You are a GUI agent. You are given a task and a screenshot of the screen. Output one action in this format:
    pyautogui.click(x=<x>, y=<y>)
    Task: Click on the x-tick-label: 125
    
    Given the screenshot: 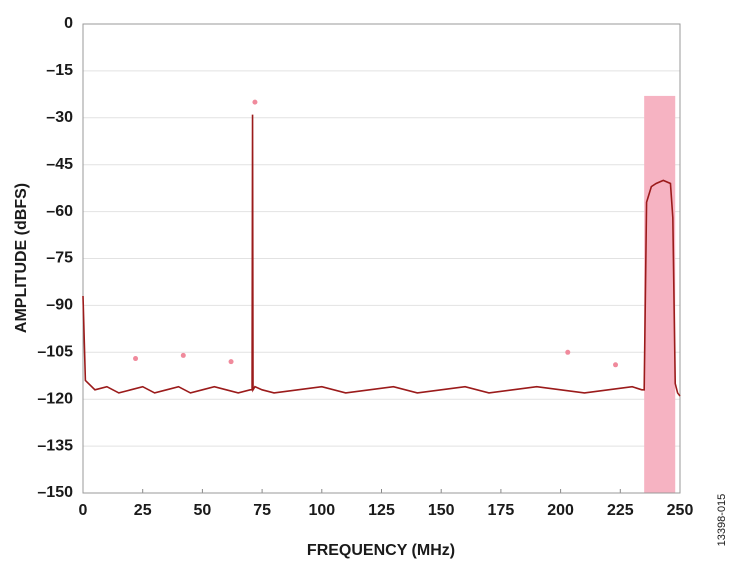 What is the action you would take?
    pyautogui.click(x=381, y=510)
    